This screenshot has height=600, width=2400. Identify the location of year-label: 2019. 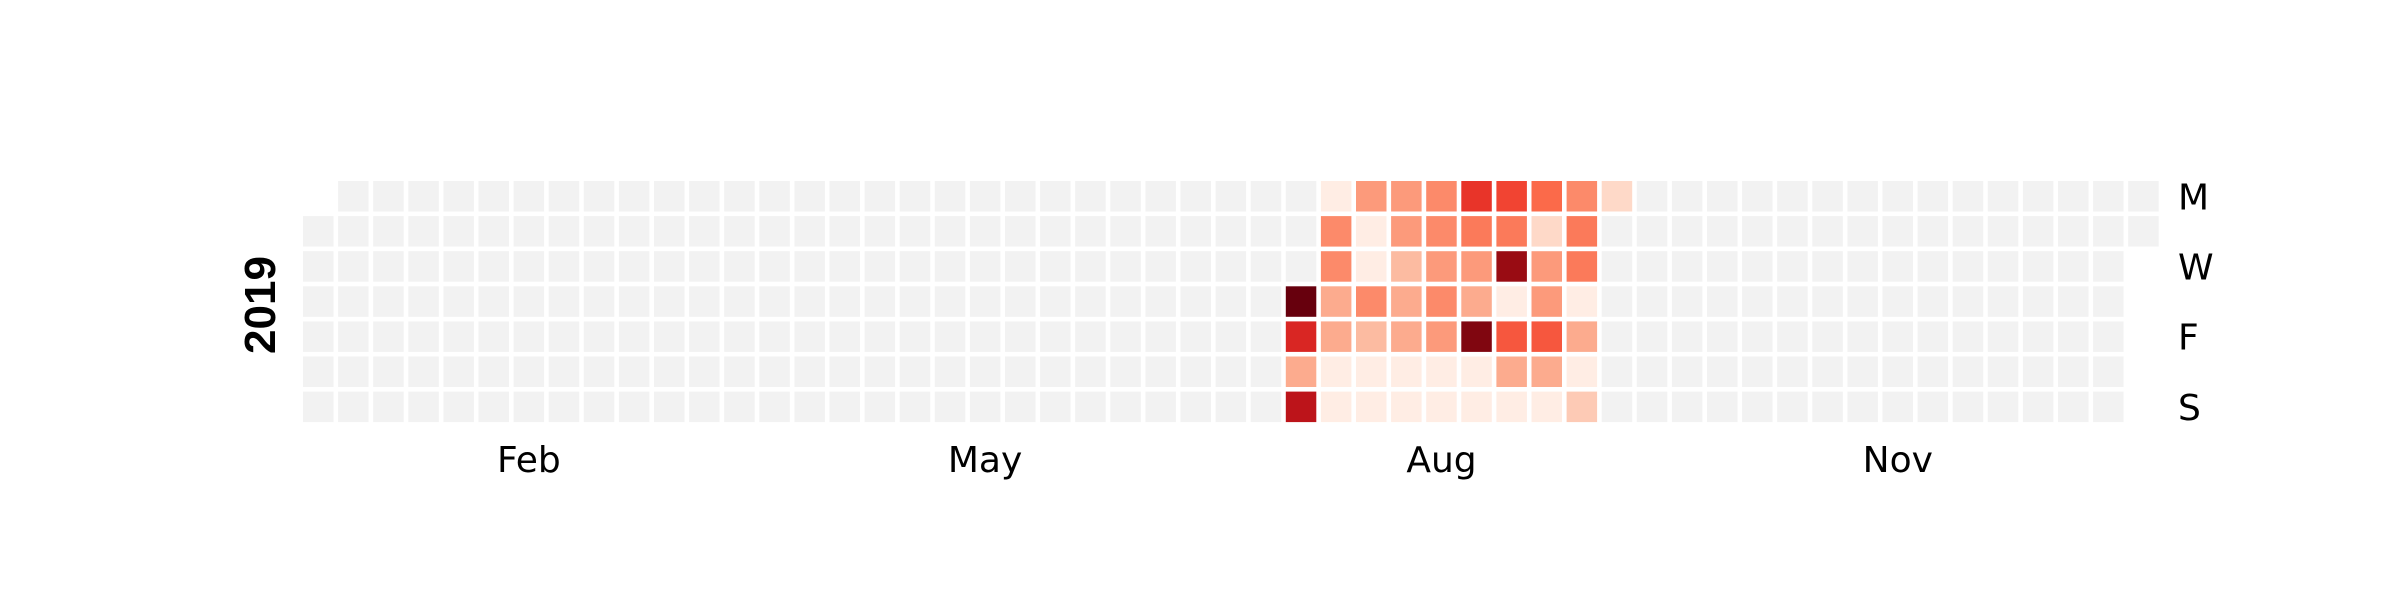
(260, 305).